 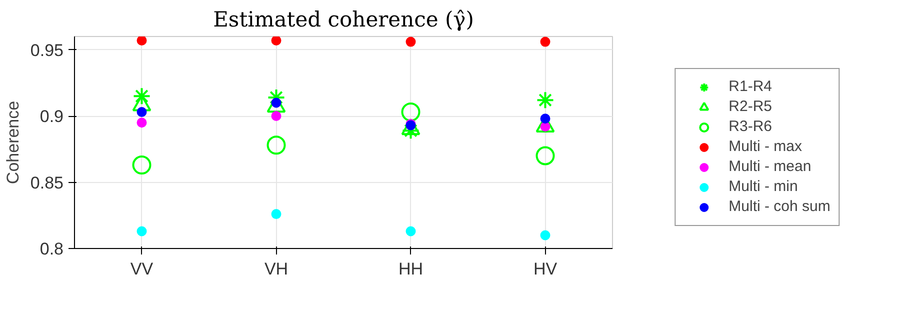 What do you see at coordinates (770, 166) in the screenshot?
I see `legend-label: Multi - mean` at bounding box center [770, 166].